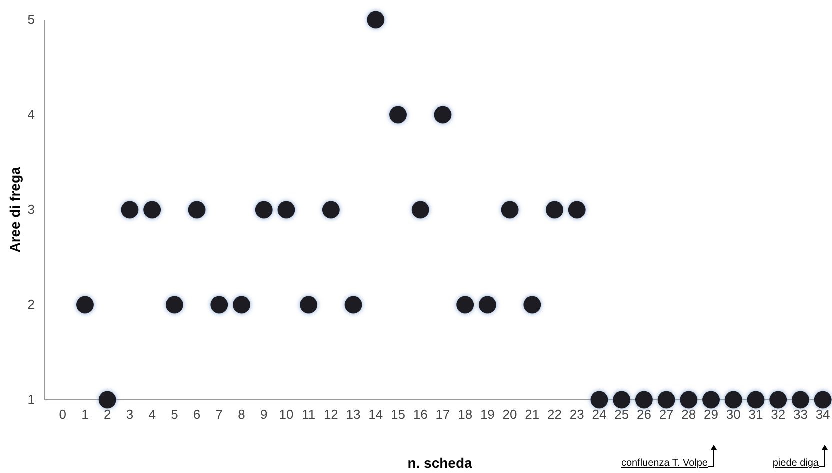 This screenshot has width=832, height=473. I want to click on x-tick-label: 15, so click(398, 414).